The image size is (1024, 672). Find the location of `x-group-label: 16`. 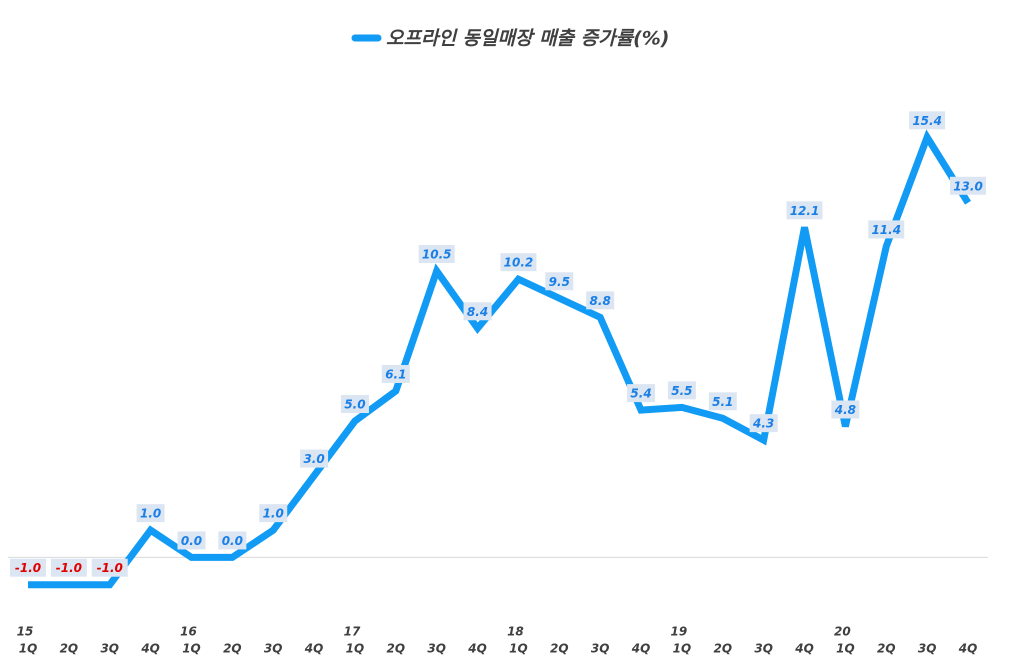

x-group-label: 16 is located at coordinates (188, 632).